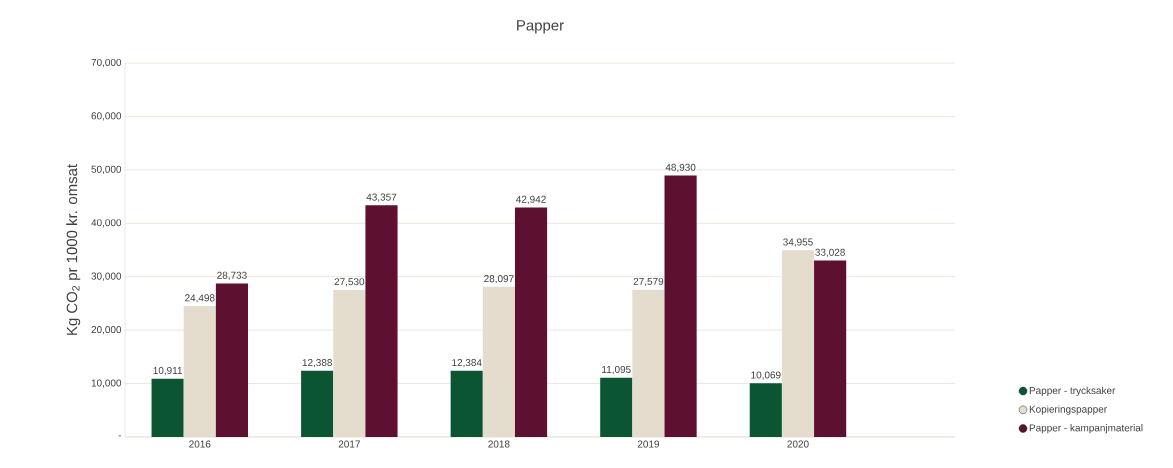 The image size is (1173, 468). I want to click on x-tick-label: 2020, so click(798, 444).